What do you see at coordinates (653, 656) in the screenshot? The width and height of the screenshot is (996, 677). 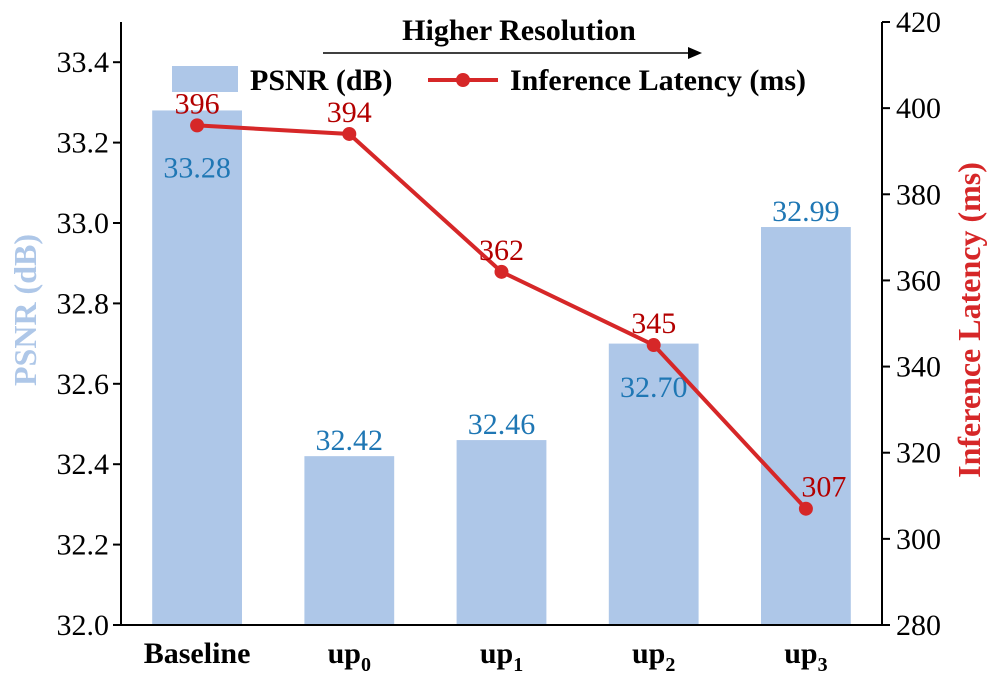 I see `category-label: up2` at bounding box center [653, 656].